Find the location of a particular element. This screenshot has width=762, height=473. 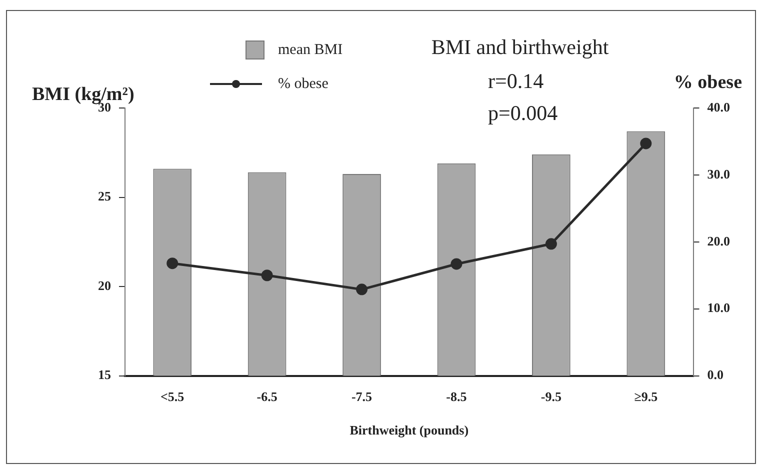

legend-label: % obese is located at coordinates (303, 84).